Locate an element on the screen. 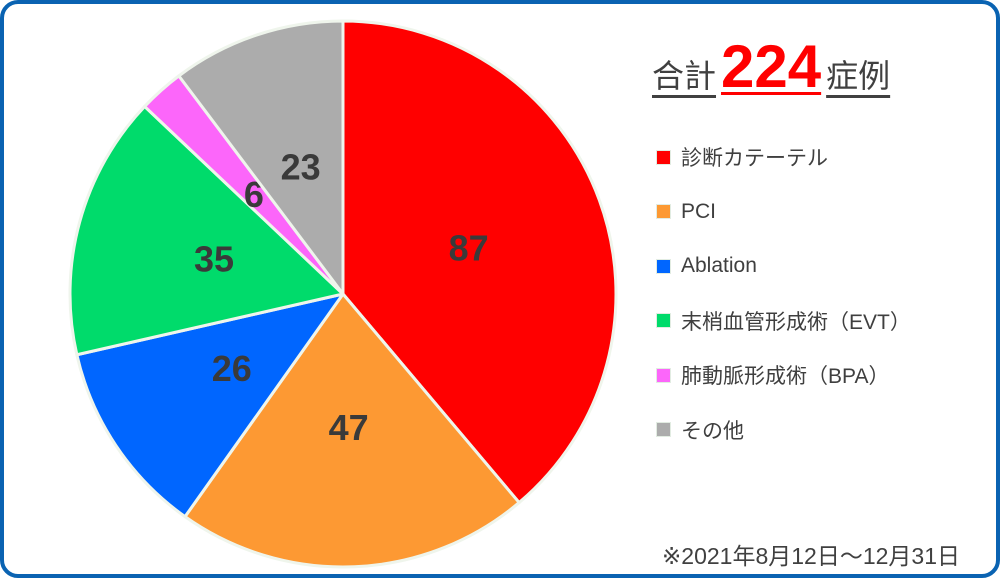 Image resolution: width=1000 pixels, height=578 pixels. title-prefix: 合計 is located at coordinates (684, 76).